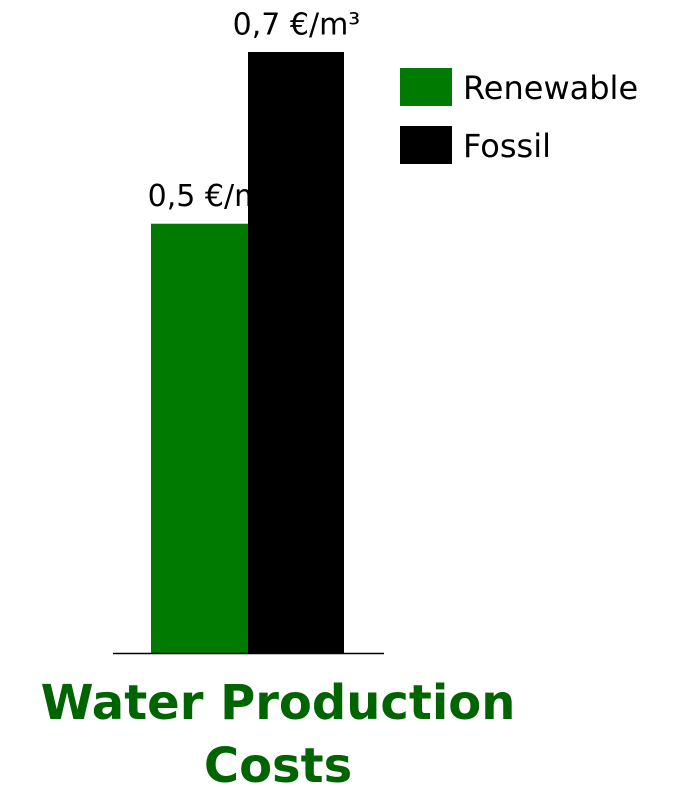 This screenshot has height=798, width=686. I want to click on chart-title: Water Production Costs, so click(278, 734).